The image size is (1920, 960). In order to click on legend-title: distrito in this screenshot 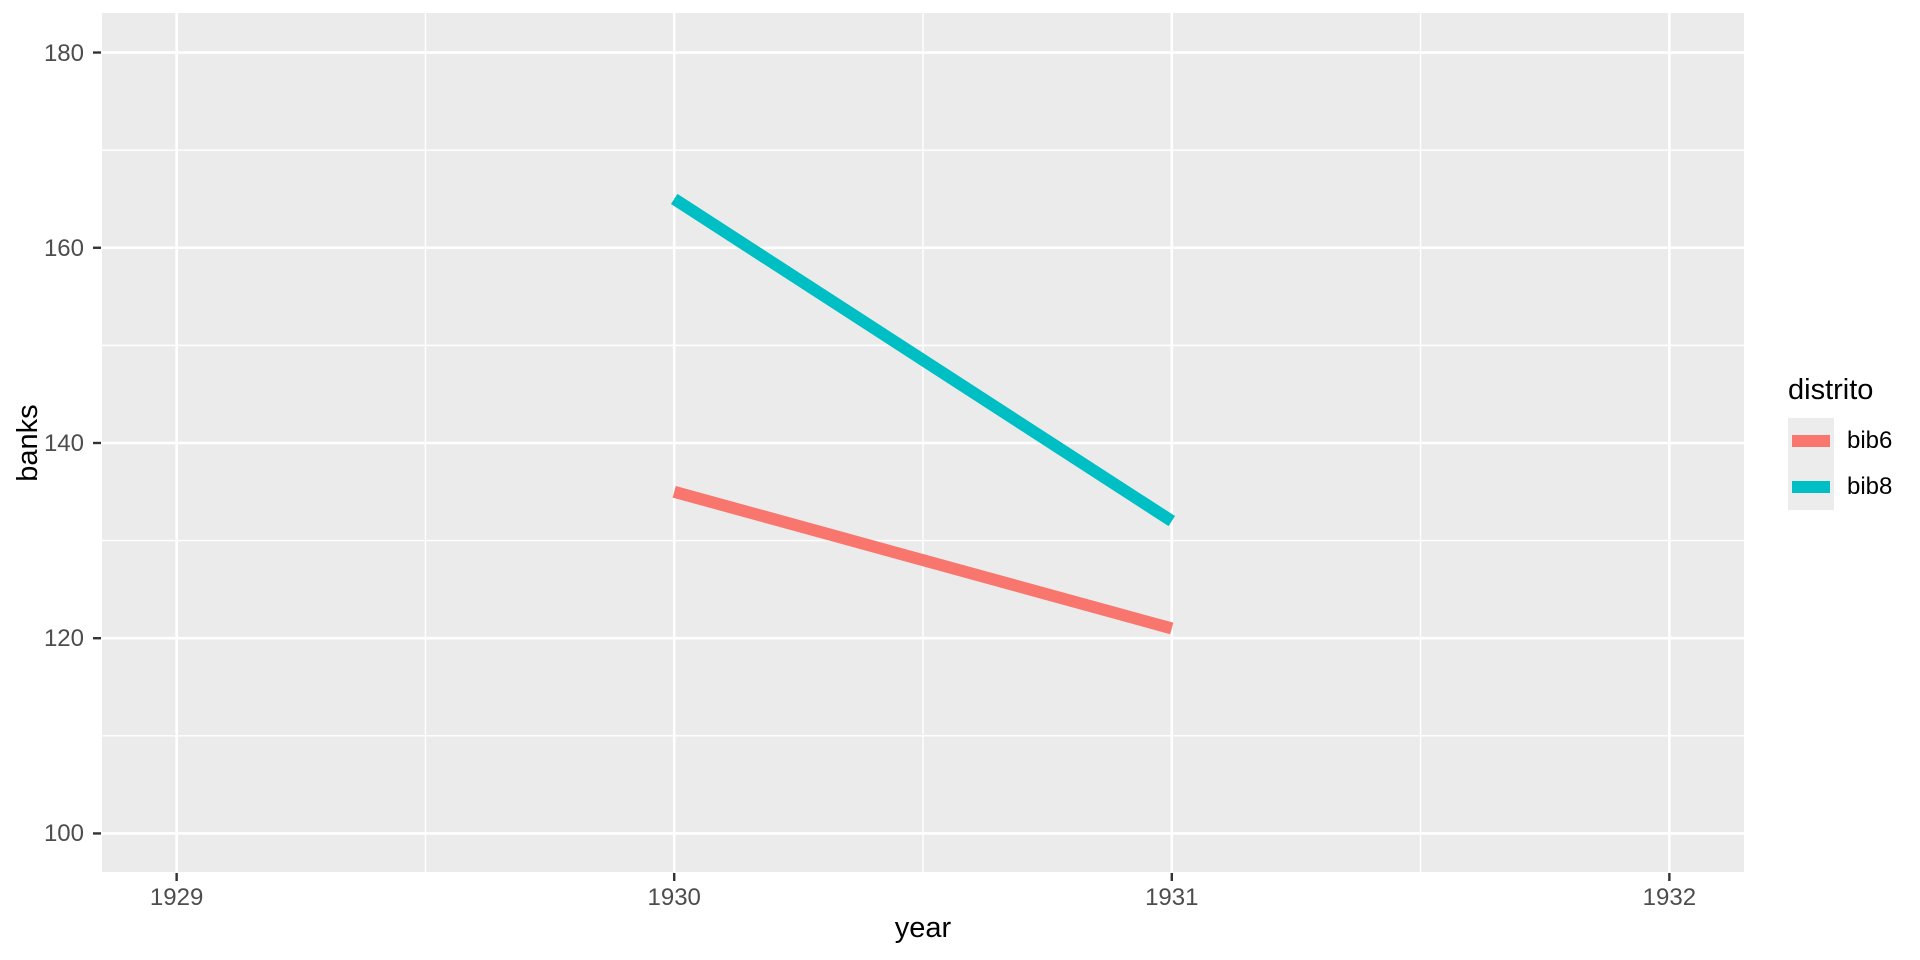, I will do `click(1831, 390)`.